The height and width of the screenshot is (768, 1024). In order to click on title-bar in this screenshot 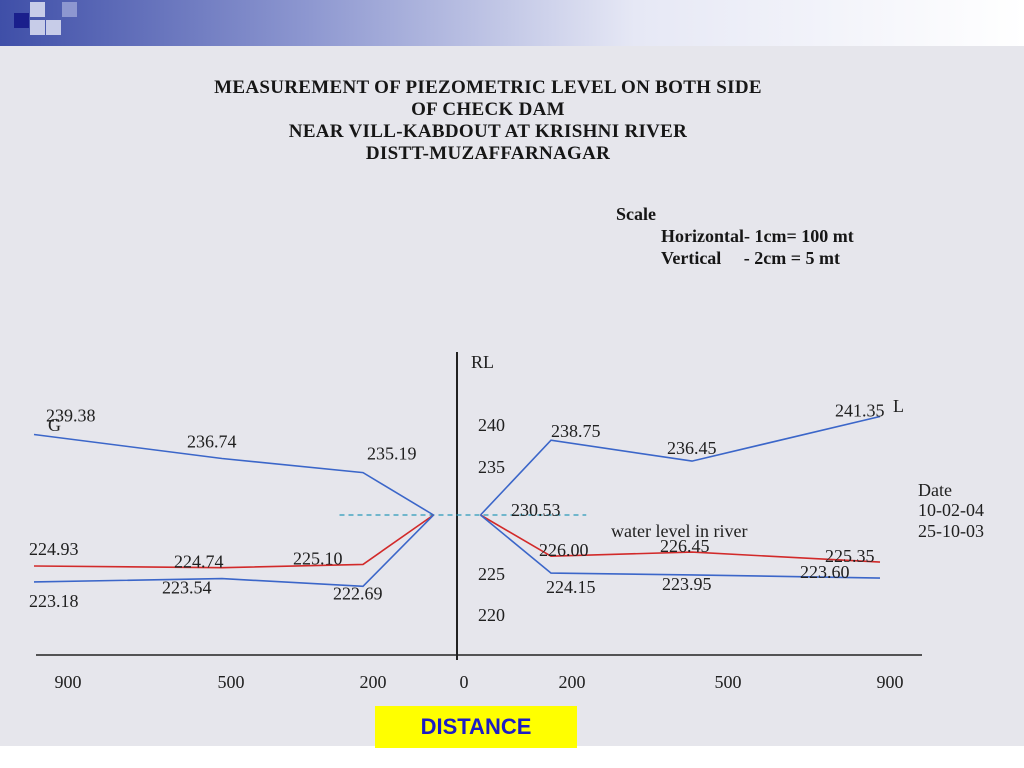, I will do `click(512, 23)`.